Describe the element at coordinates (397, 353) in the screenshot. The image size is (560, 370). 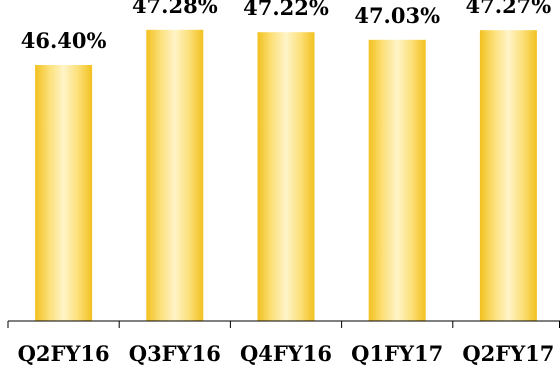
I see `category-label-Q1FY17: Q1FY17` at that location.